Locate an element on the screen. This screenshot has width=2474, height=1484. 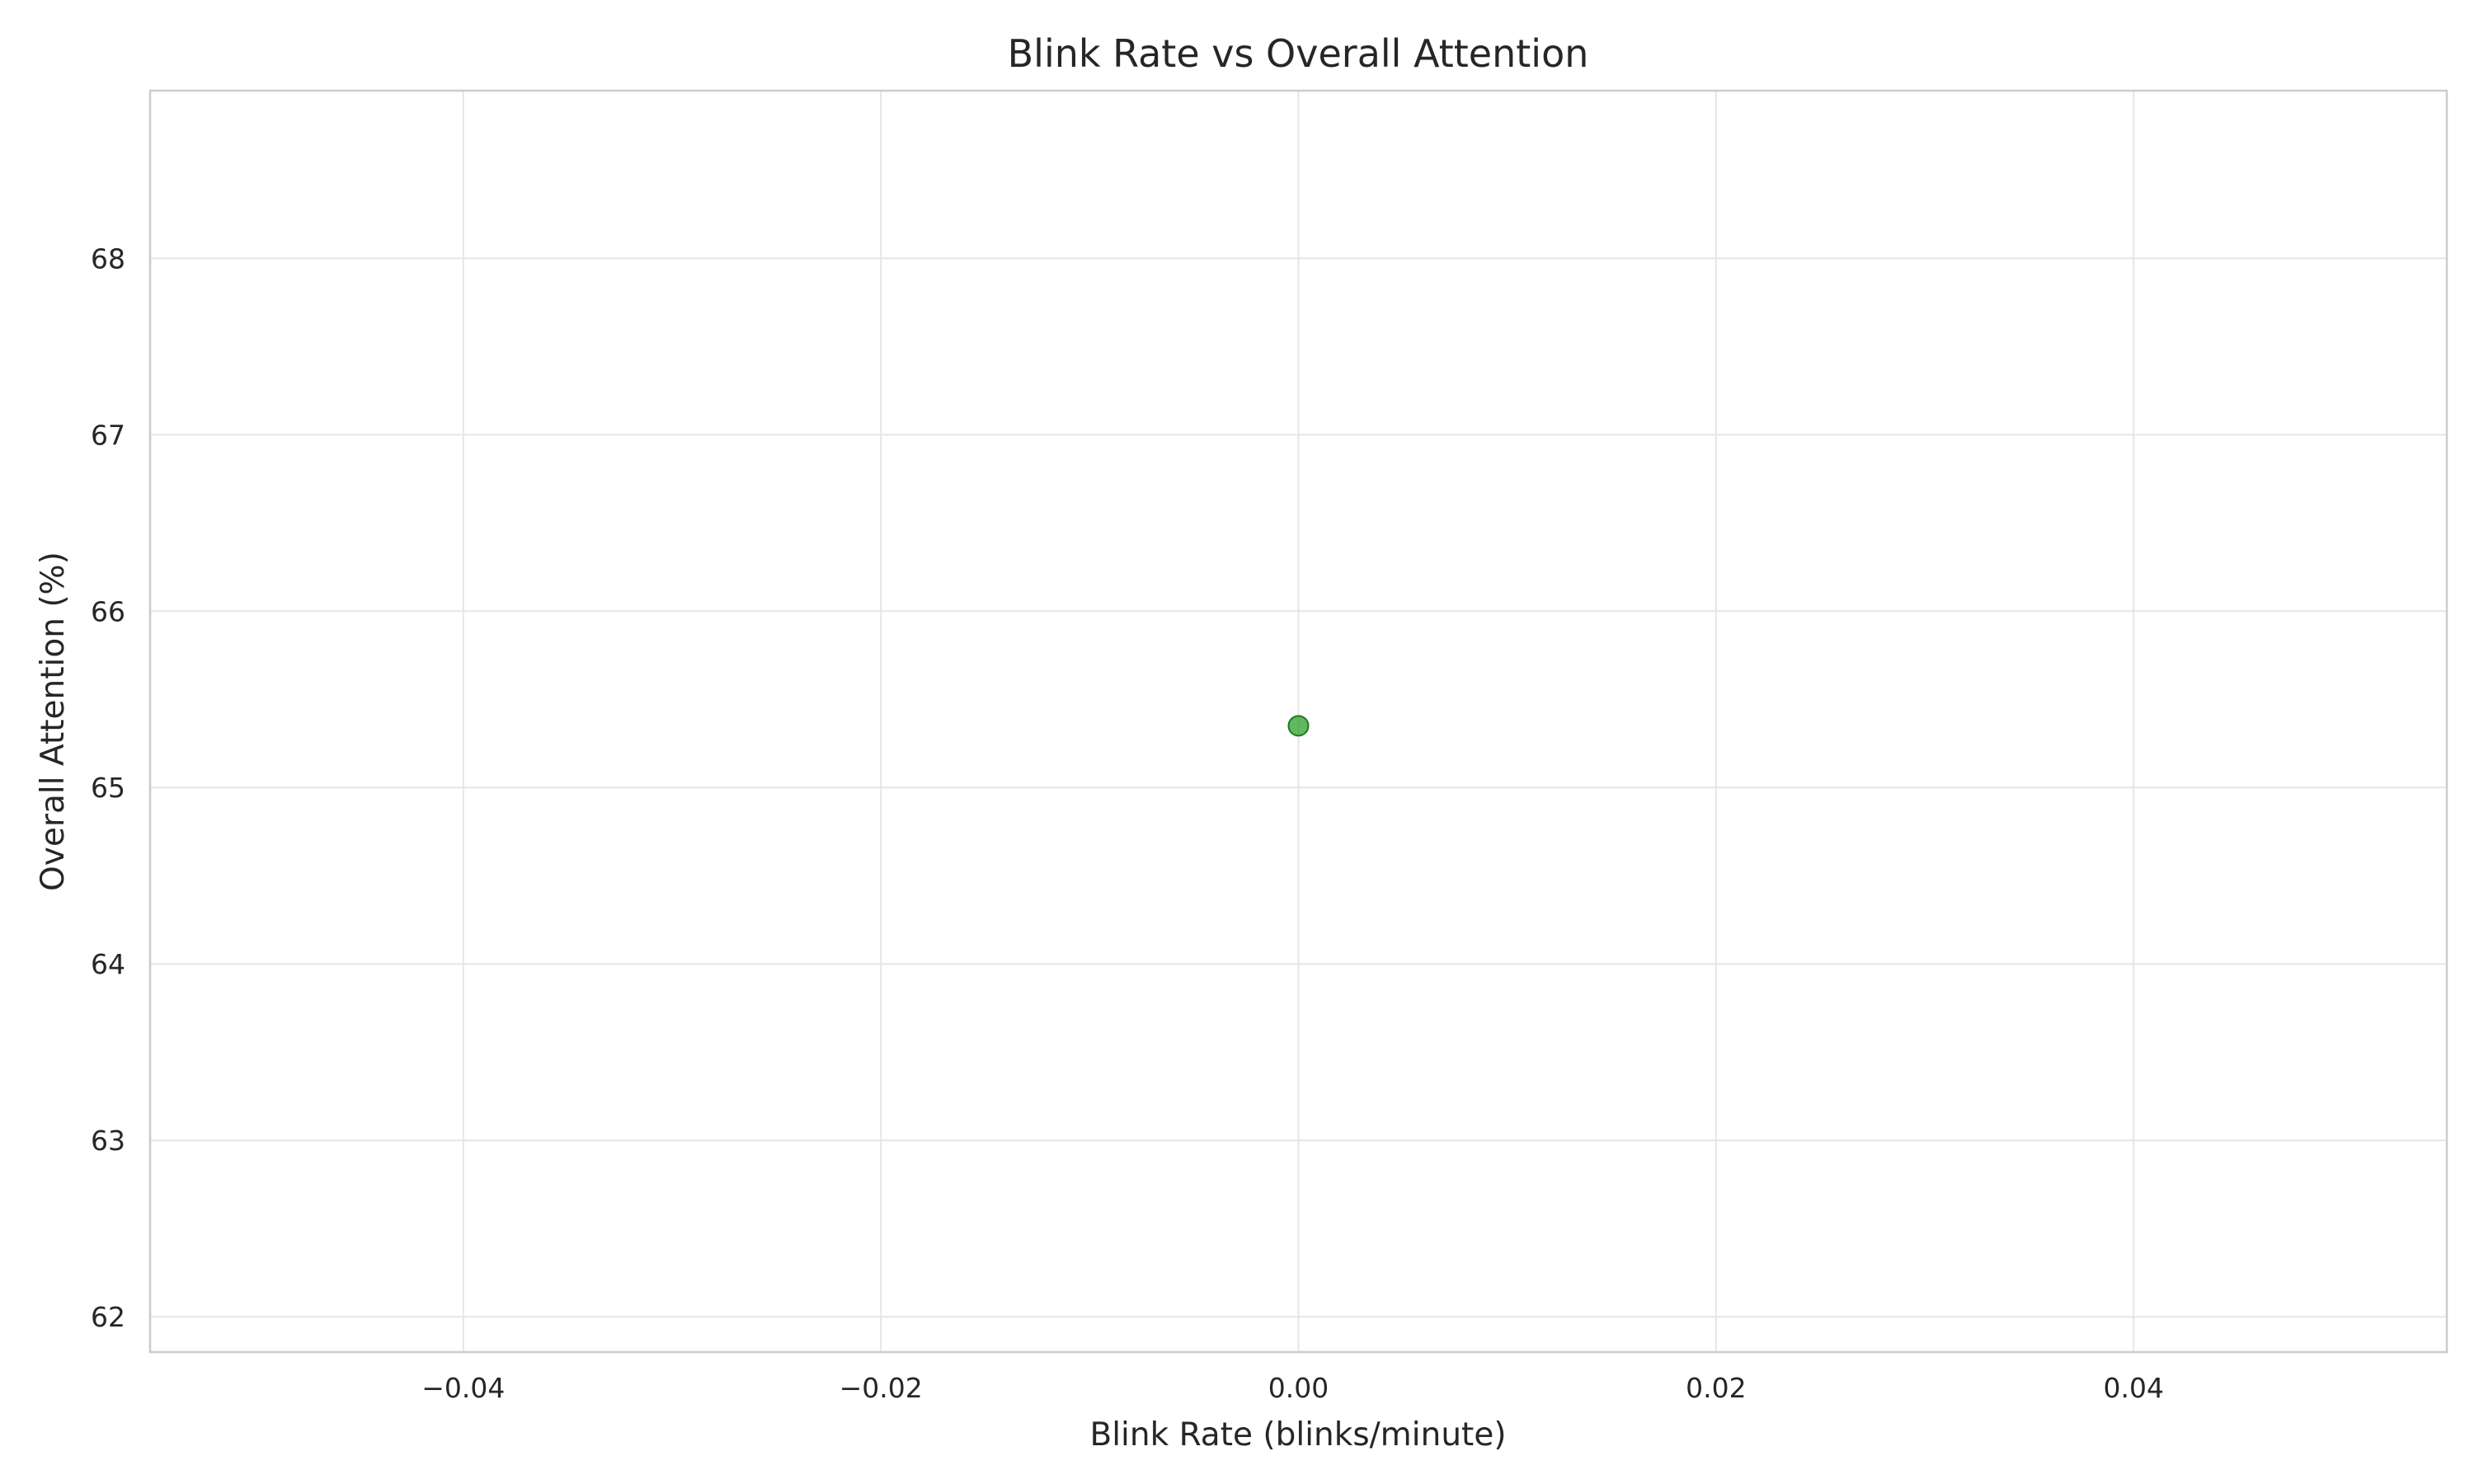
x-tick-label: 0.00 is located at coordinates (1298, 1388).